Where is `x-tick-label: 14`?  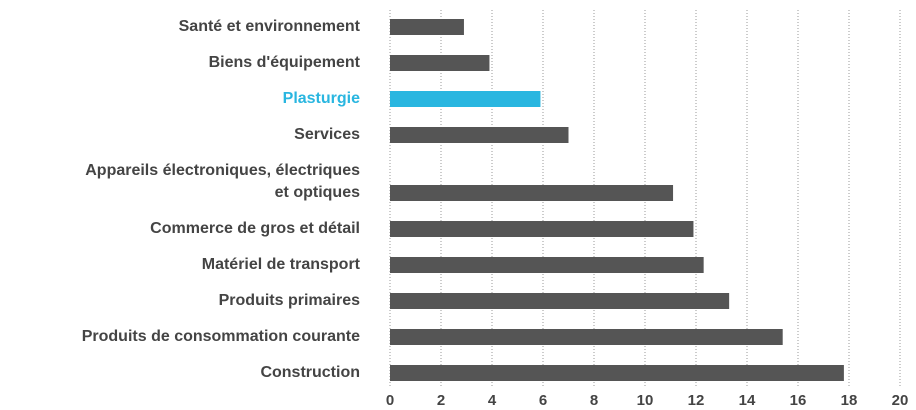
x-tick-label: 14 is located at coordinates (747, 400).